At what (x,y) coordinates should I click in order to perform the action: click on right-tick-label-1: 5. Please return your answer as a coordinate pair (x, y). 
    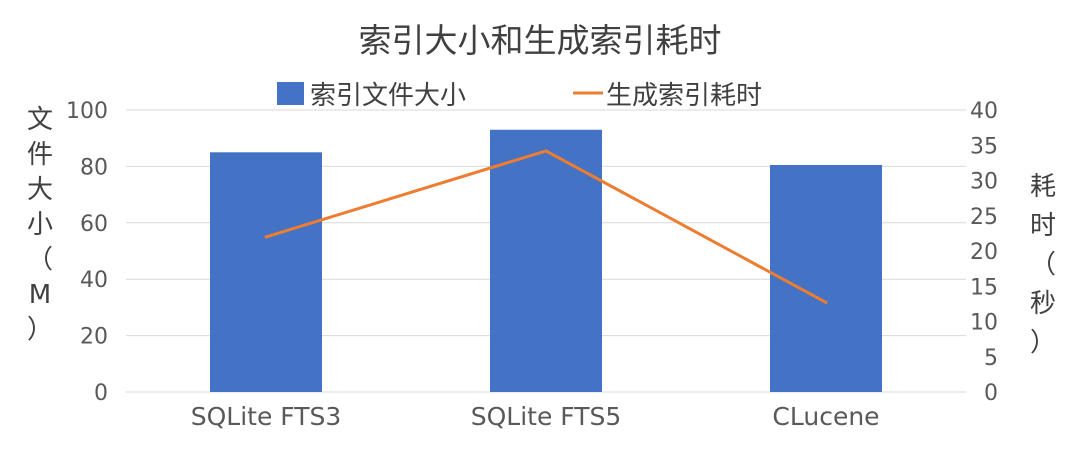
    Looking at the image, I should click on (991, 358).